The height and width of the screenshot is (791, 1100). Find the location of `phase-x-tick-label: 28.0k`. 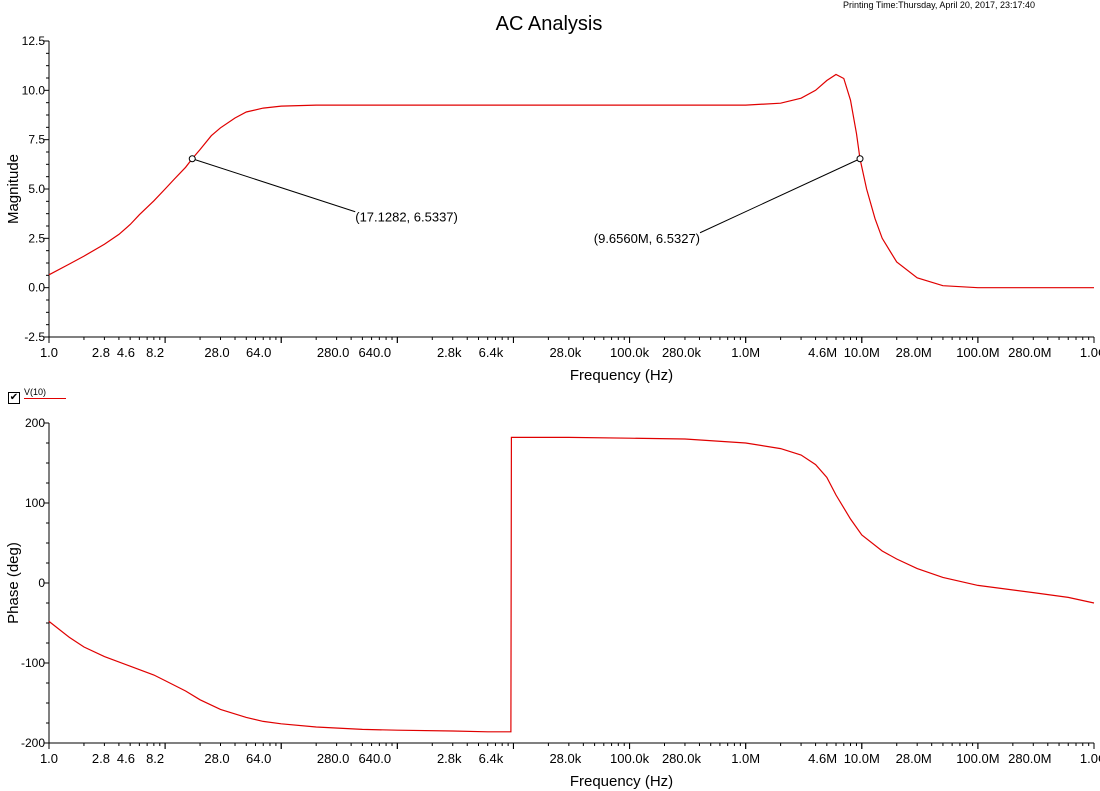

phase-x-tick-label: 28.0k is located at coordinates (565, 758).